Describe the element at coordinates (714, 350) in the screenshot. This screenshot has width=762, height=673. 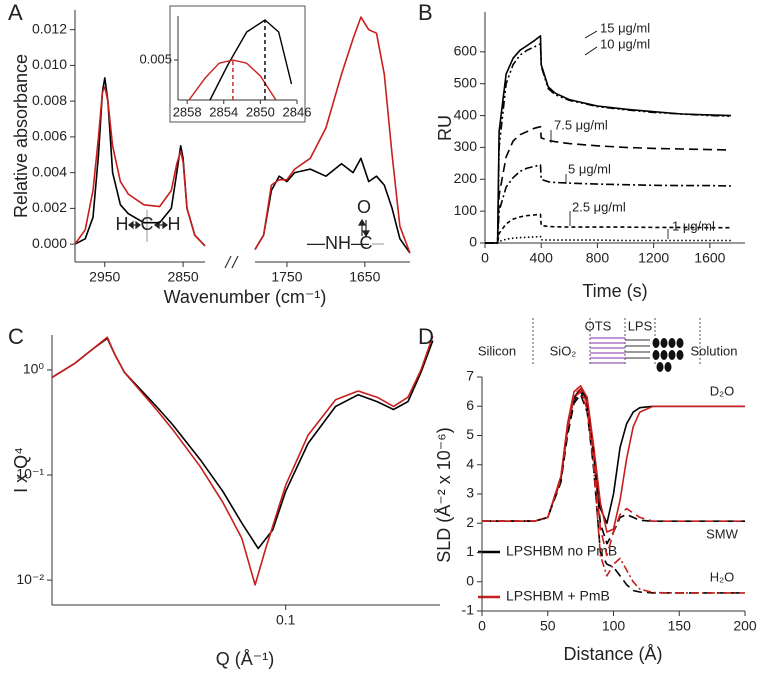
I see `annotation: Solution` at that location.